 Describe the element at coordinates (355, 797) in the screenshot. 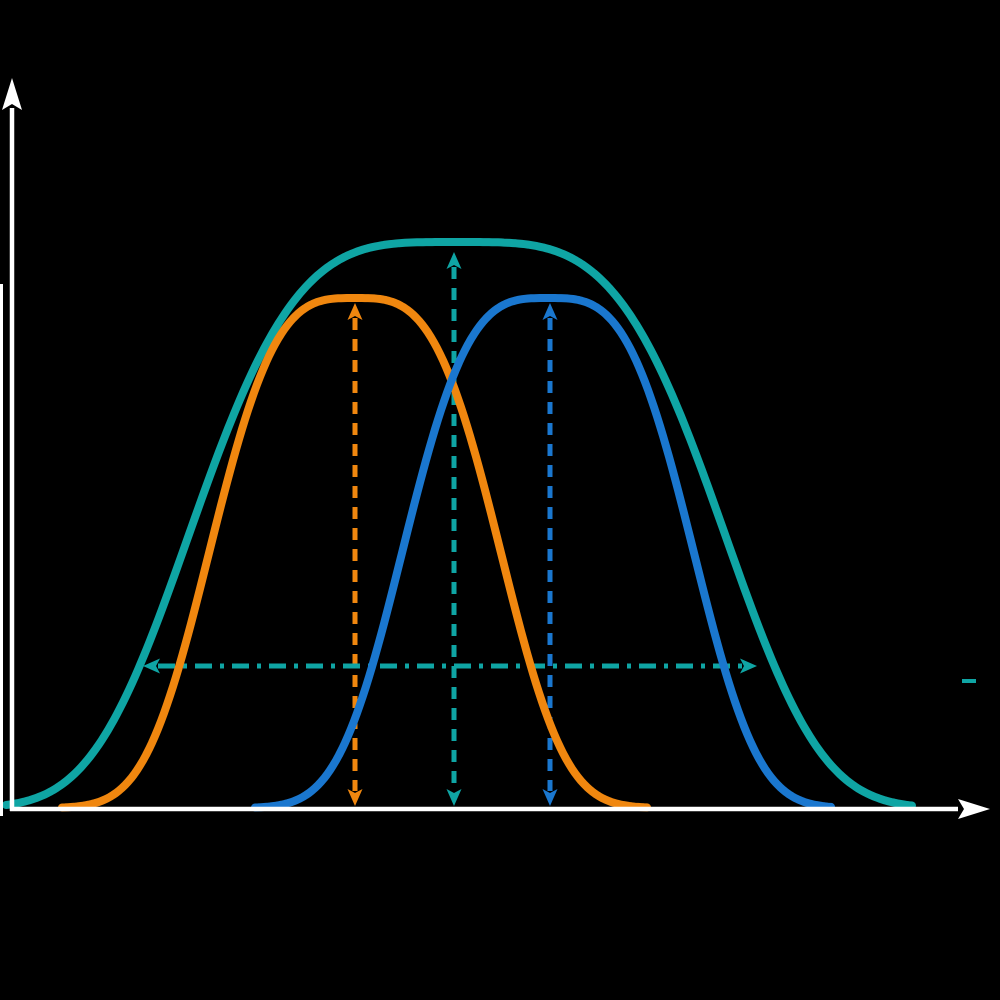

I see `peak-arrow-orange-head-bottom` at that location.